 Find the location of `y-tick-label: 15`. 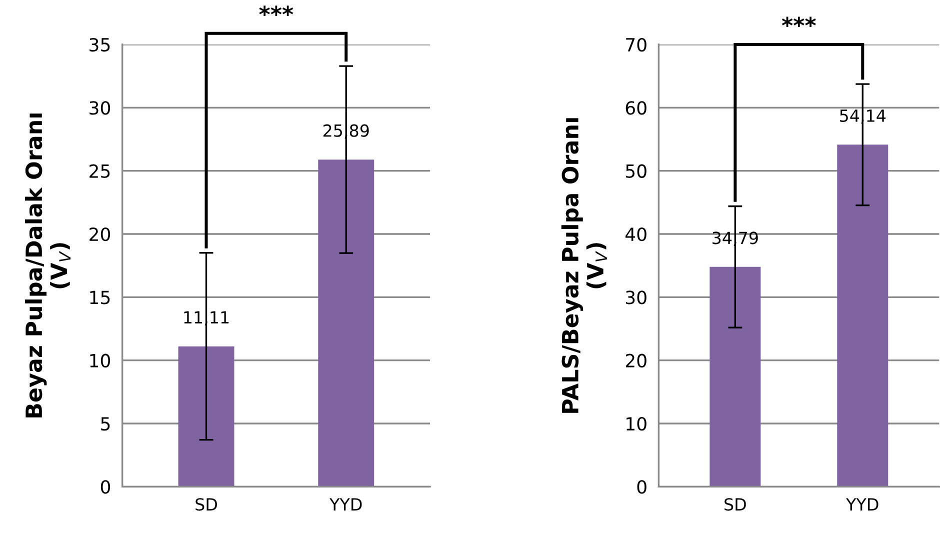

y-tick-label: 15 is located at coordinates (100, 297).